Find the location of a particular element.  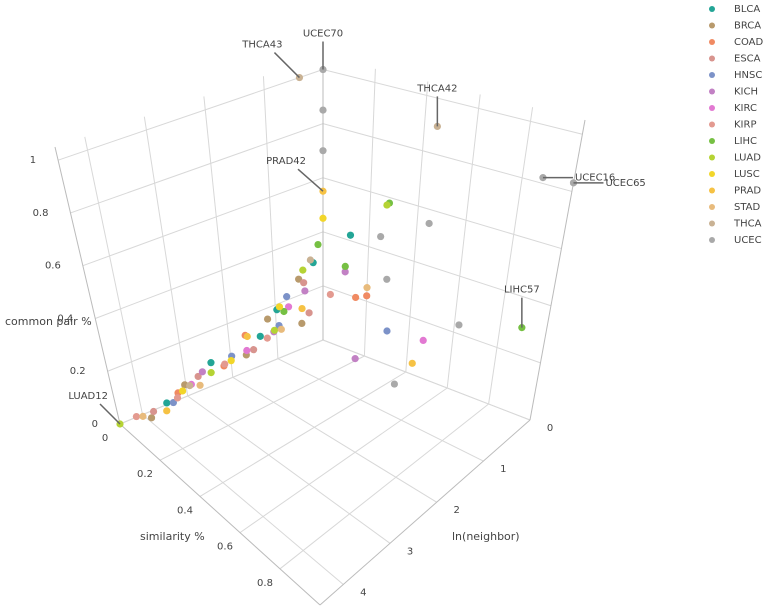

legend-label: LUSC is located at coordinates (747, 174).